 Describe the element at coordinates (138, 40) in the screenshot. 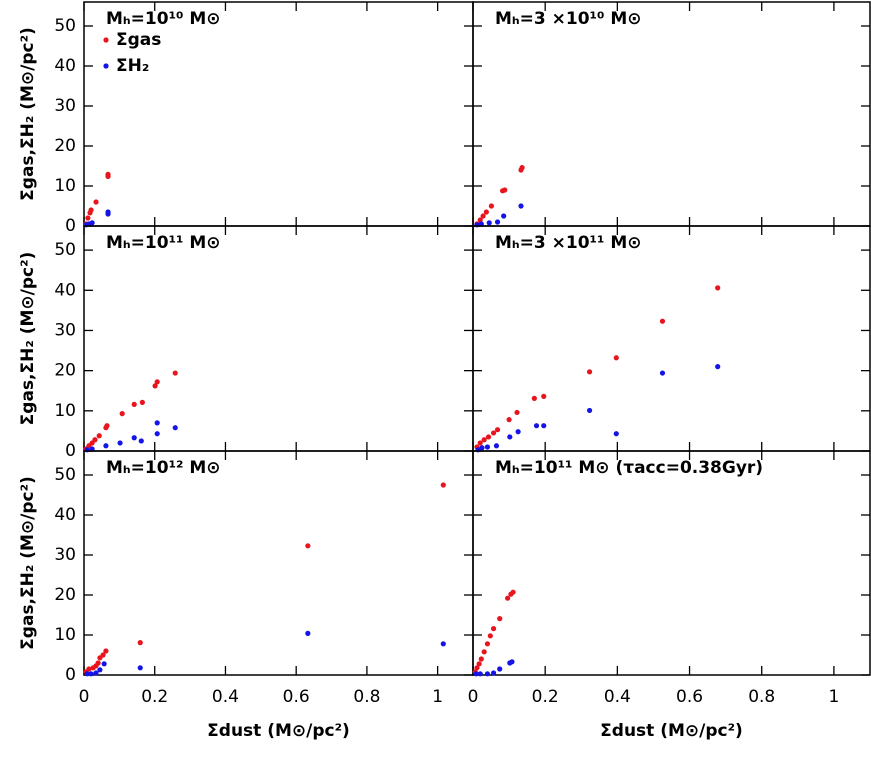

I see `legend-label: Σgas` at that location.